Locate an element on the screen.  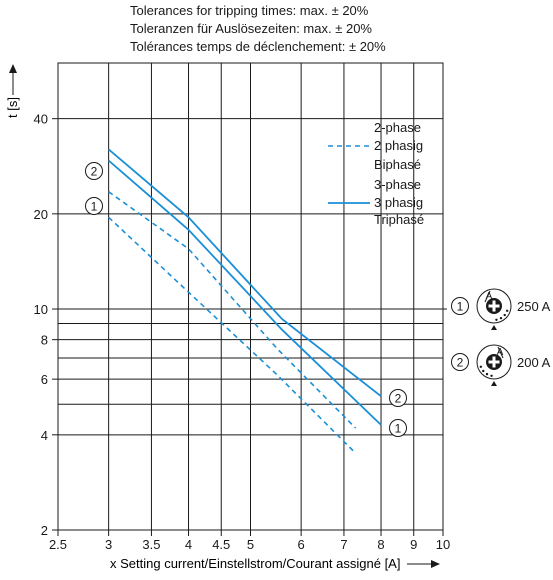
marker-left-2-circle is located at coordinates (94, 171).